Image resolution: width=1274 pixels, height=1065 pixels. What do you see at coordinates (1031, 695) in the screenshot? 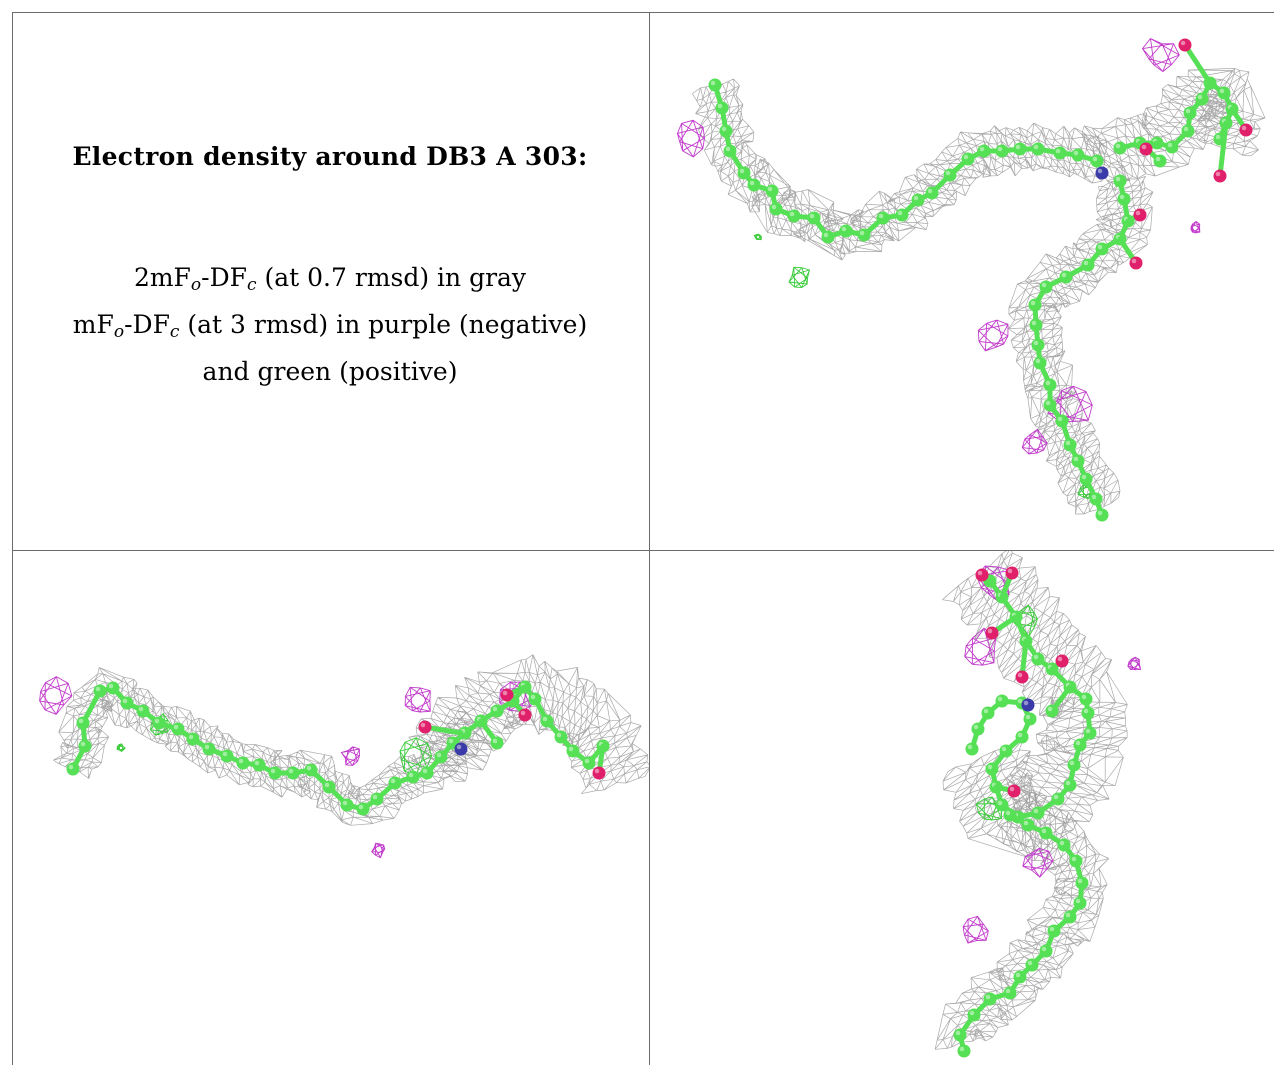
I see `ligand-head-group` at bounding box center [1031, 695].